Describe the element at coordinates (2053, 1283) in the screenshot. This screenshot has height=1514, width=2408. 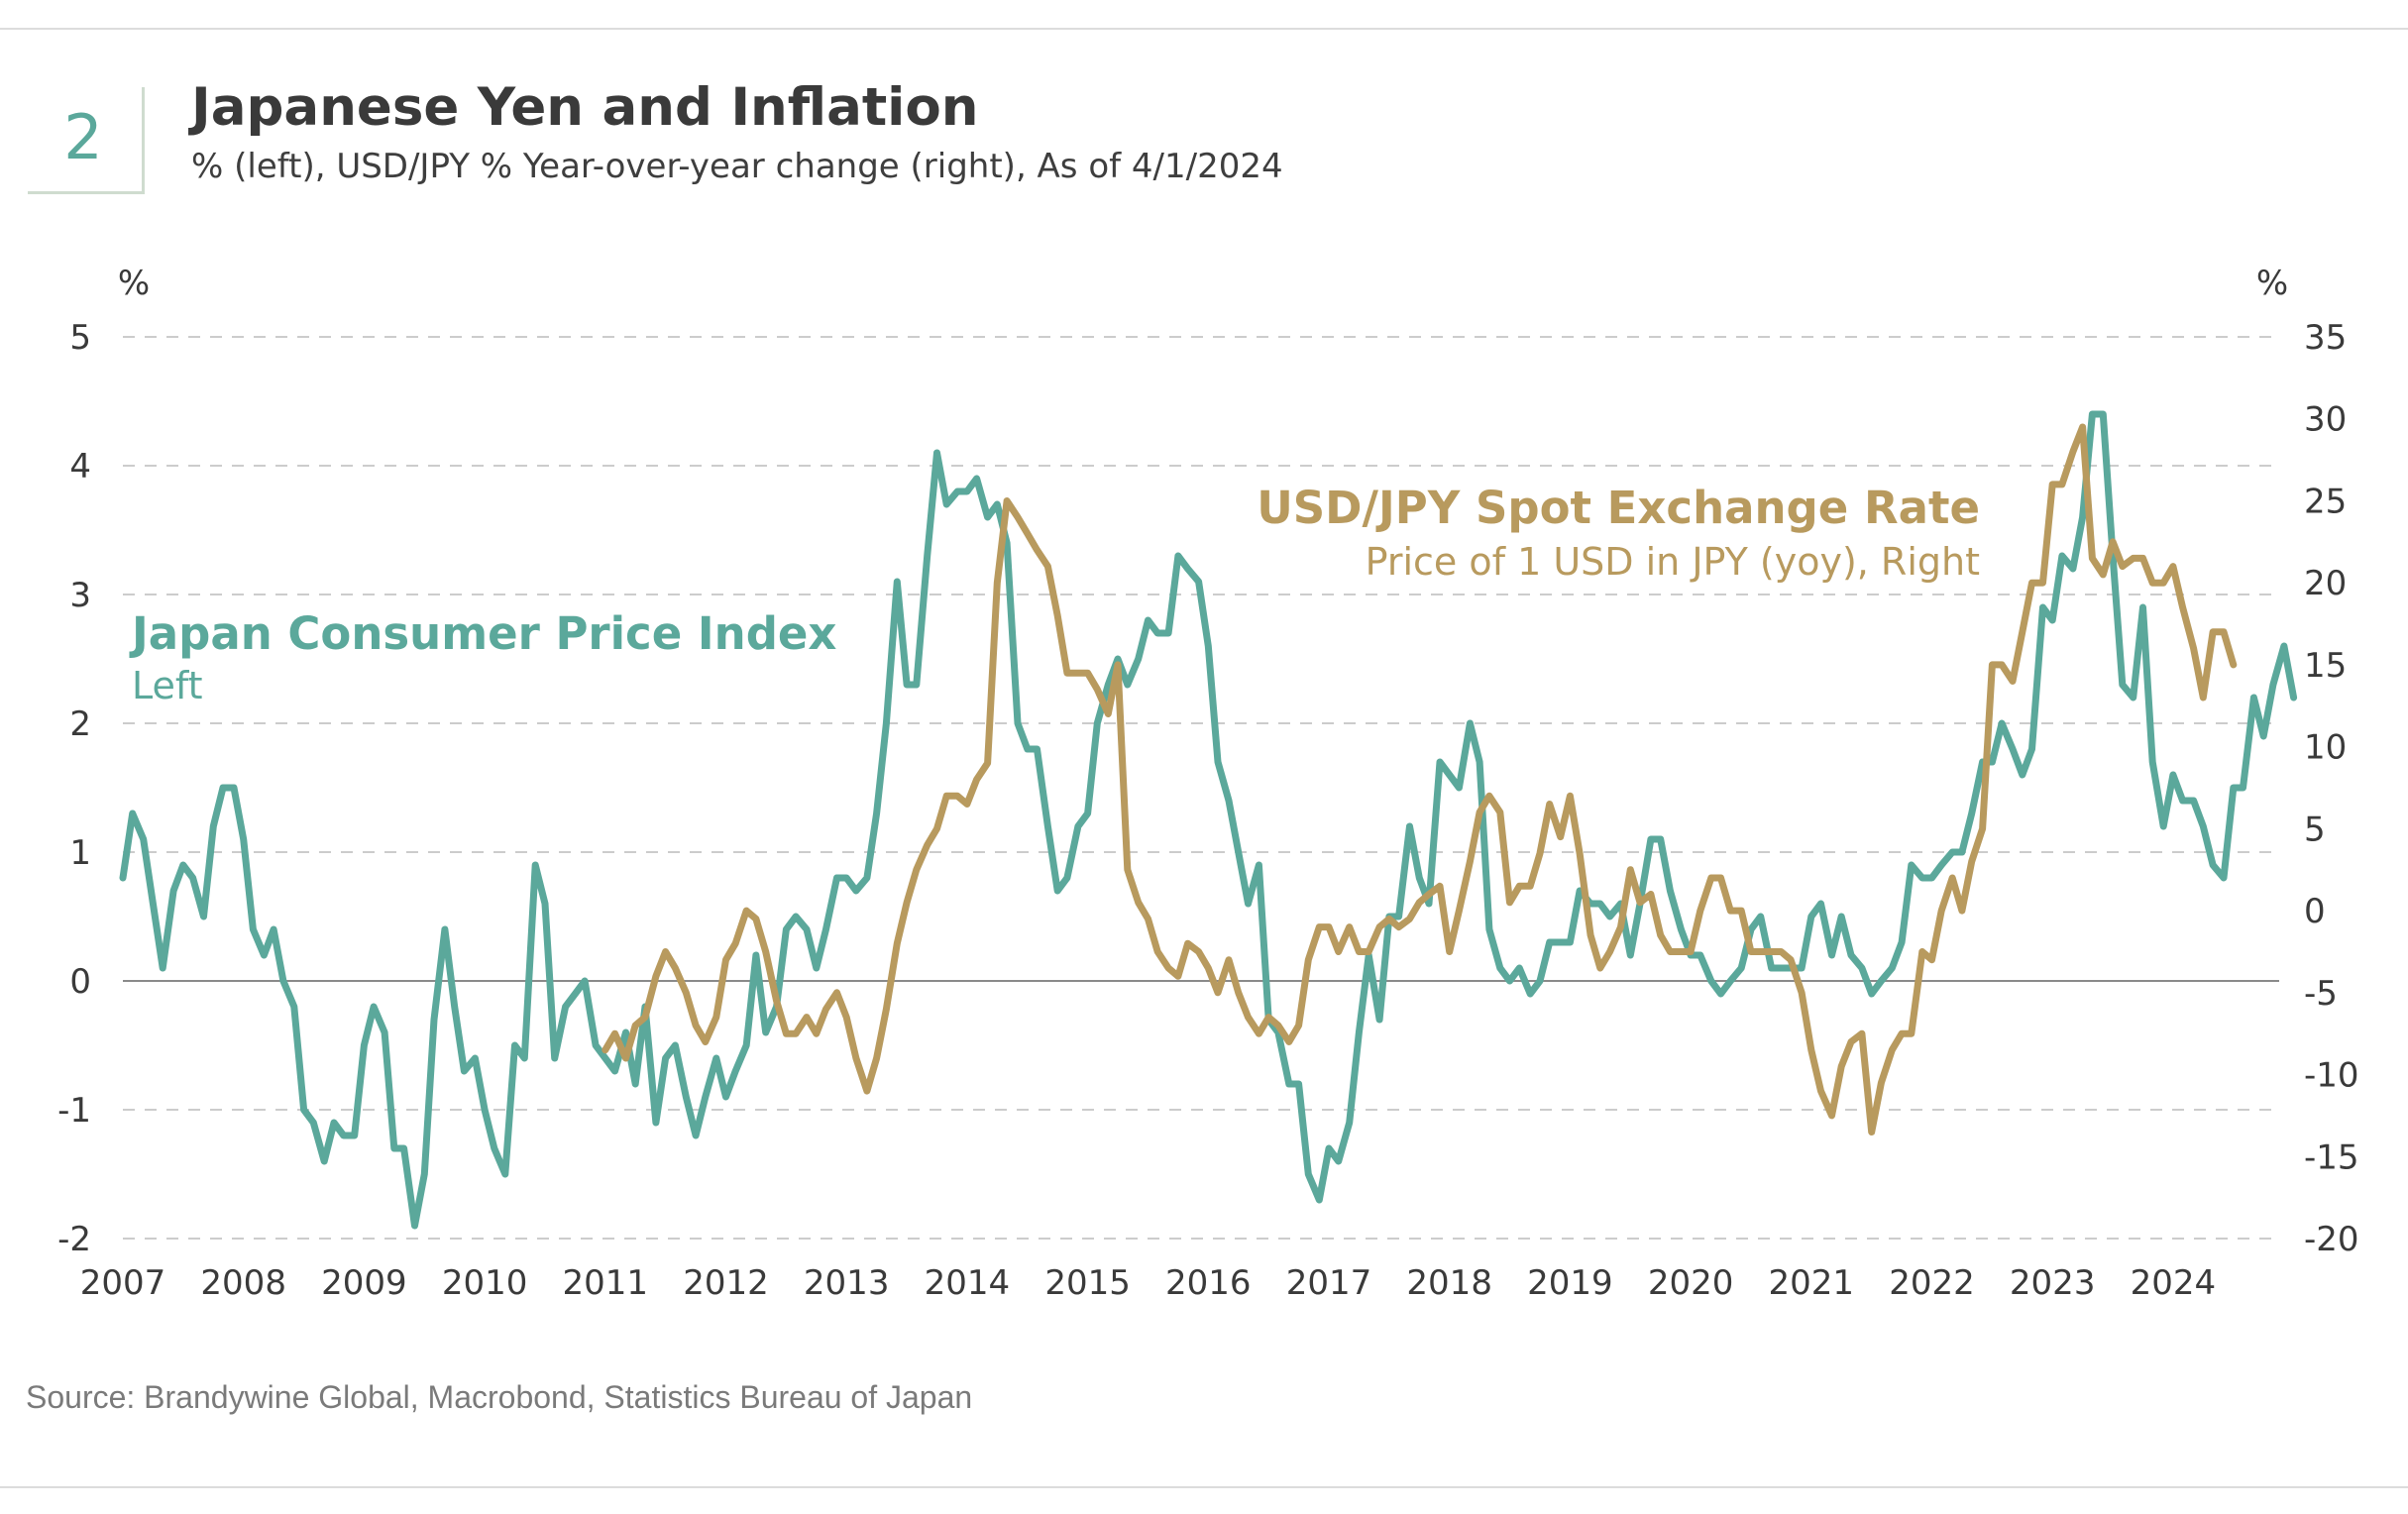
I see `x-tick-label: 2023` at that location.